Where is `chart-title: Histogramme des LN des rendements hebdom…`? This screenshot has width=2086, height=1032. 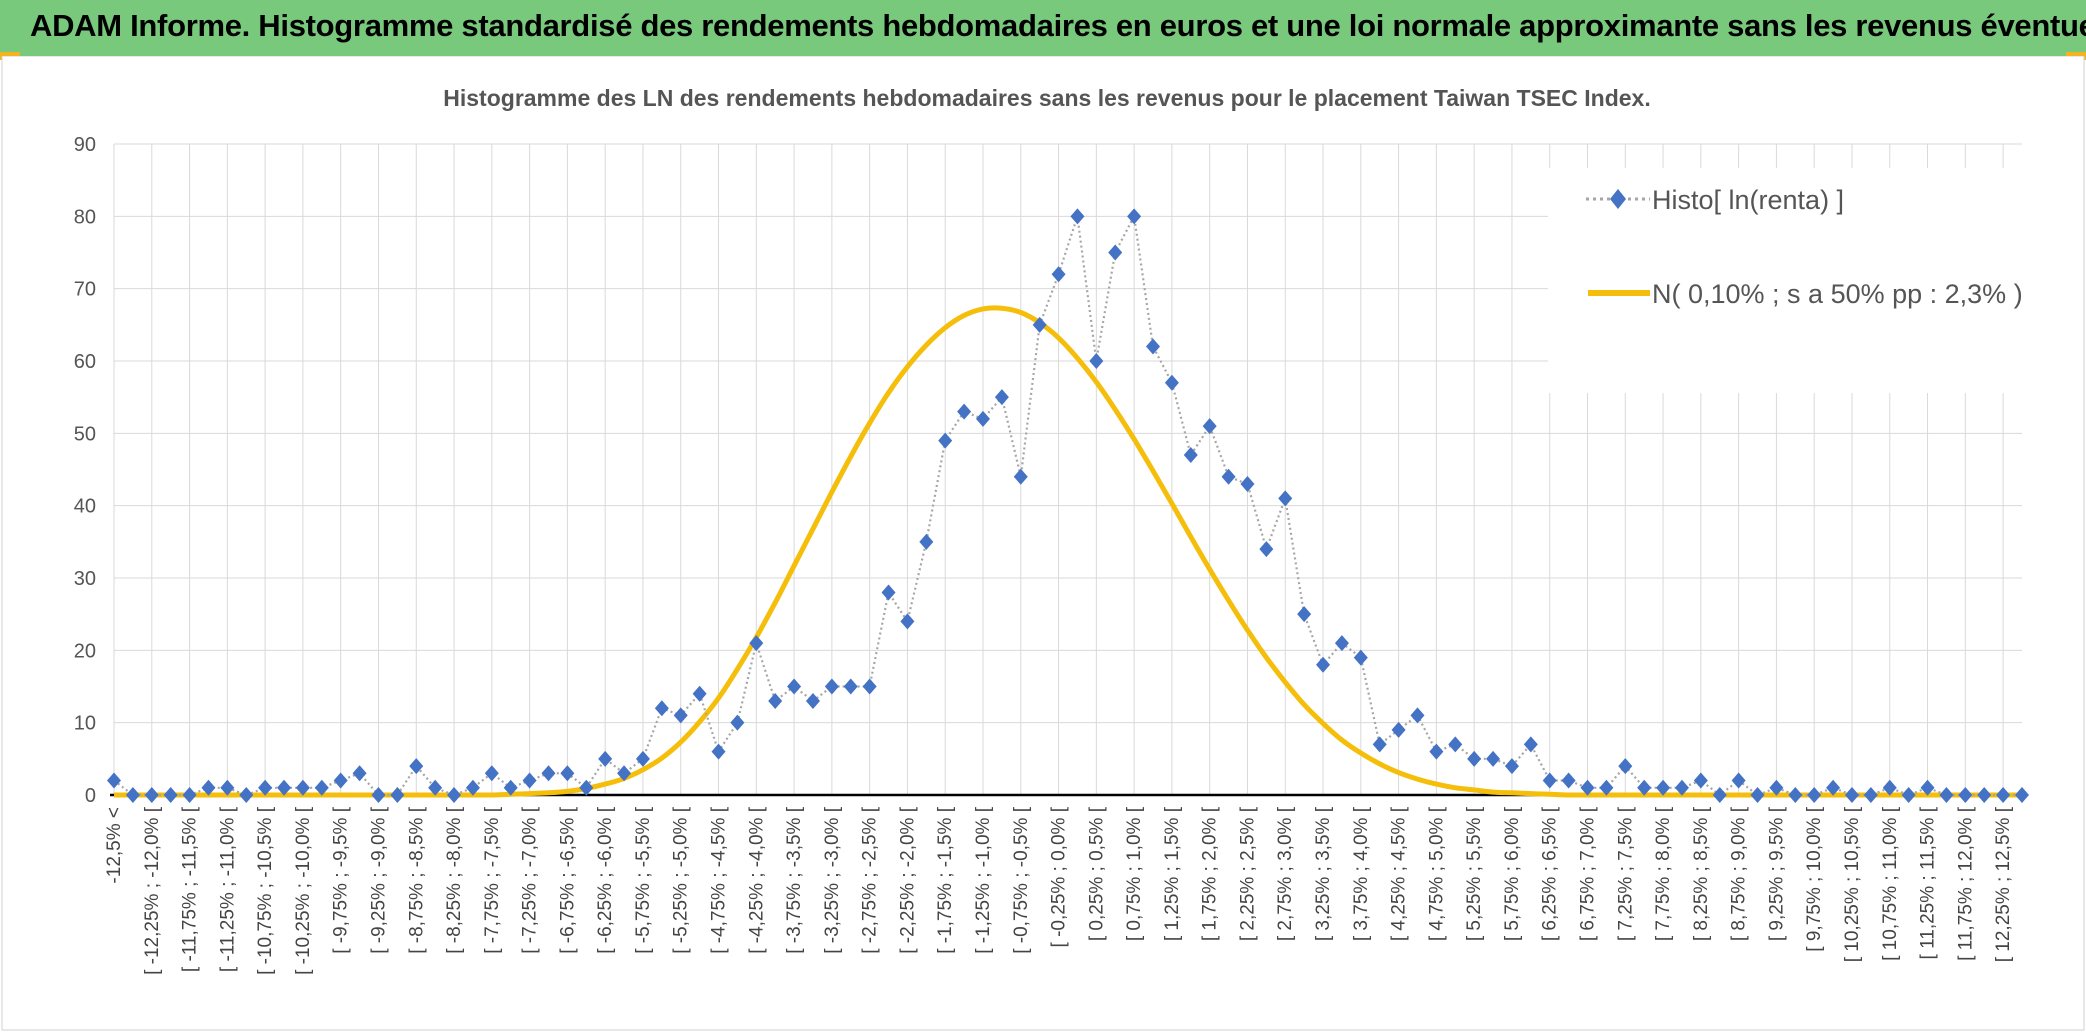 chart-title: Histogramme des LN des rendements hebdom… is located at coordinates (1046, 98).